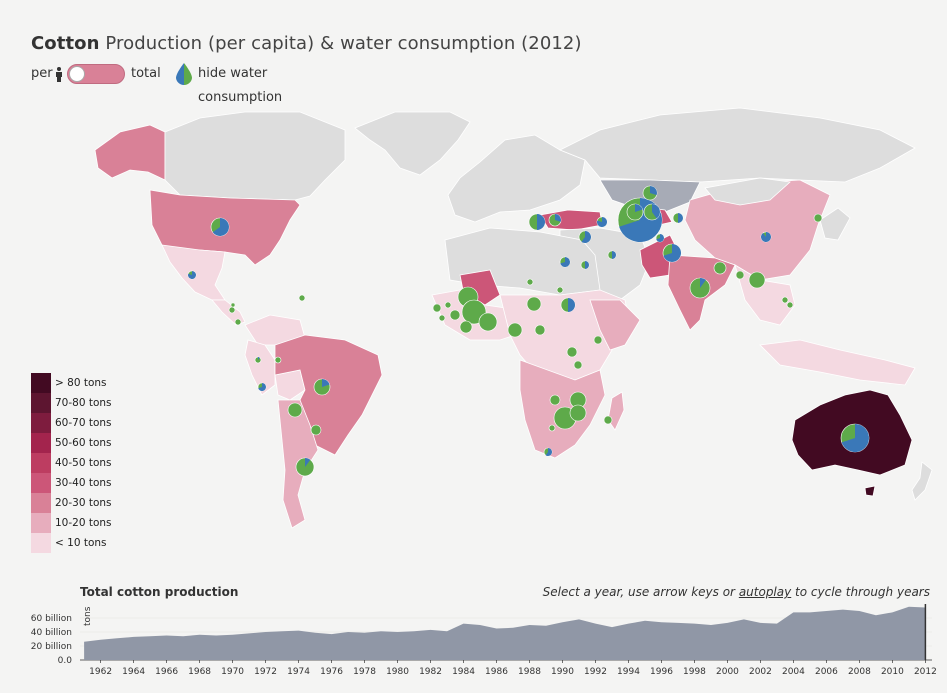  I want to click on total-label: total, so click(146, 73).